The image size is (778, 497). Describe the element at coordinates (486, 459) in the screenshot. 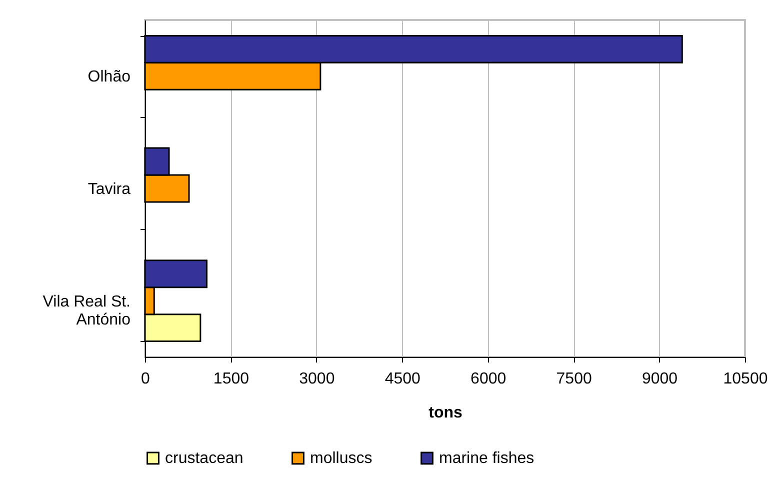

I see `legend-label: marine fishes` at that location.